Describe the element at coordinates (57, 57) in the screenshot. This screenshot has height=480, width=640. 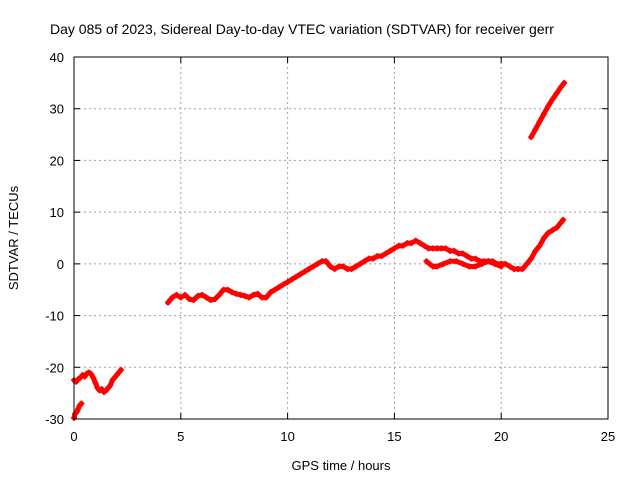
I see `y-tick-label: 40` at that location.